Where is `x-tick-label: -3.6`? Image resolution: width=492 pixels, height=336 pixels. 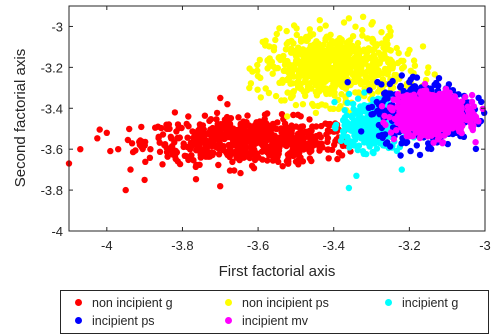 x-tick-label: -3.6 is located at coordinates (258, 245).